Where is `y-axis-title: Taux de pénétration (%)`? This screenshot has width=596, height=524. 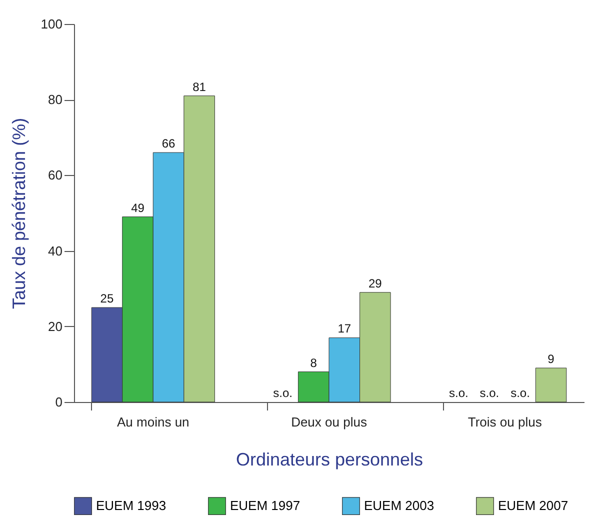 y-axis-title: Taux de pénétration (%) is located at coordinates (18, 214).